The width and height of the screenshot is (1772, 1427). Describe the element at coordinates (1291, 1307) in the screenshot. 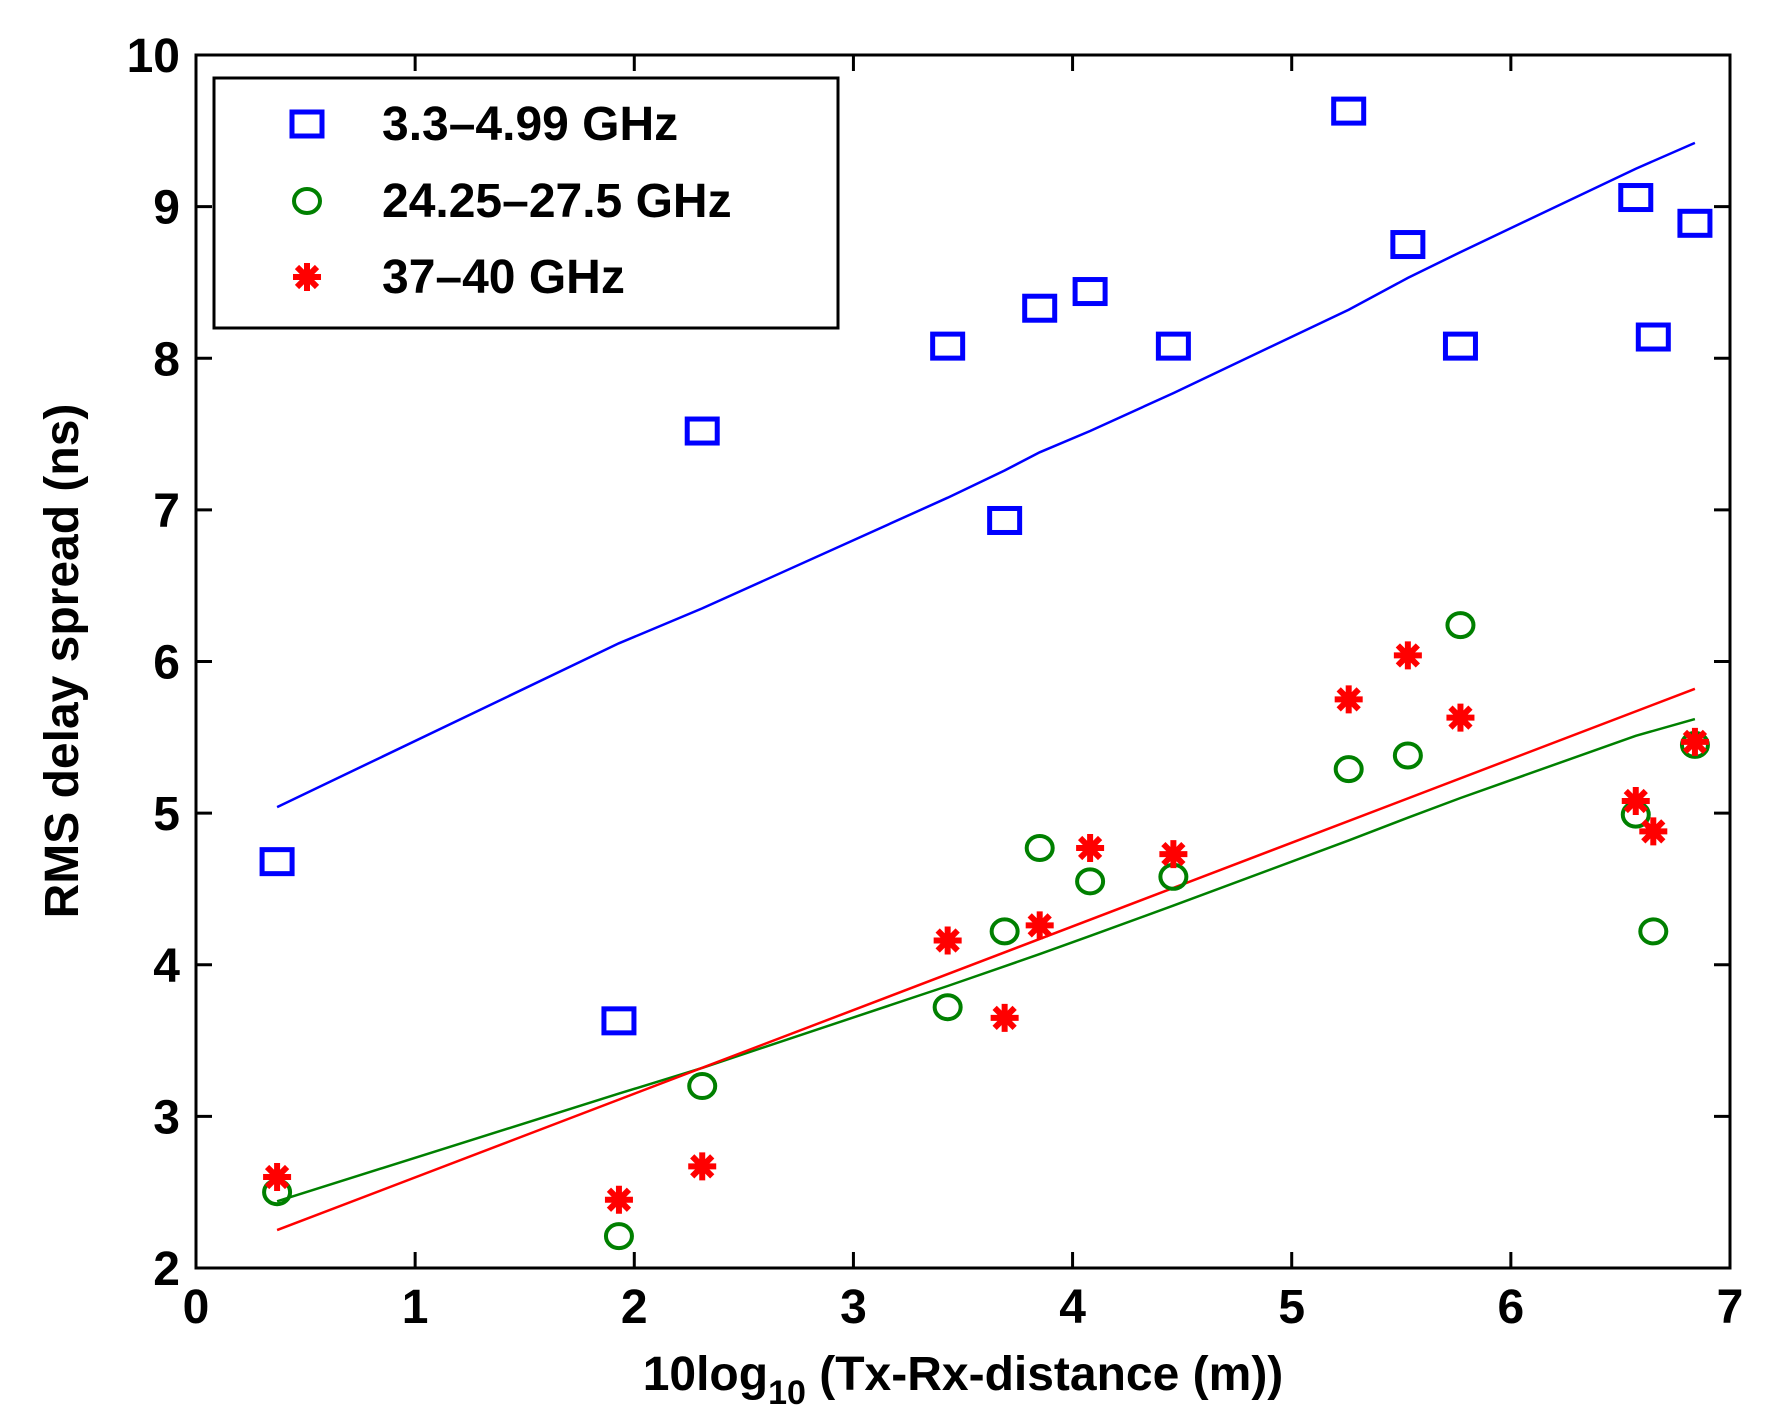

I see `x-tick-label: 5` at that location.